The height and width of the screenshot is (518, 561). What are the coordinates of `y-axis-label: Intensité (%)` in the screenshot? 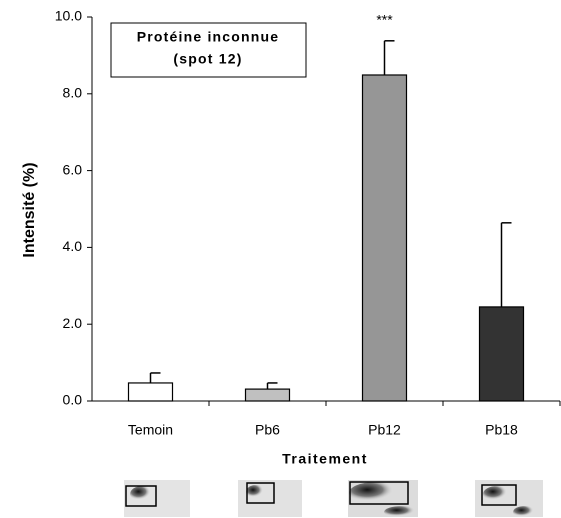 It's located at (29, 209).